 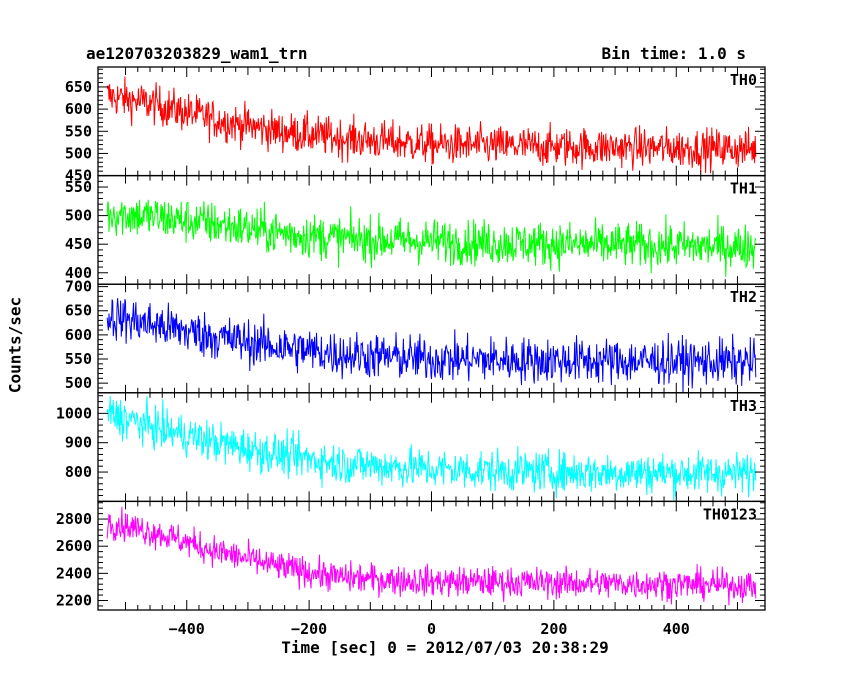 What do you see at coordinates (78, 443) in the screenshot?
I see `y-tick-label: 900` at bounding box center [78, 443].